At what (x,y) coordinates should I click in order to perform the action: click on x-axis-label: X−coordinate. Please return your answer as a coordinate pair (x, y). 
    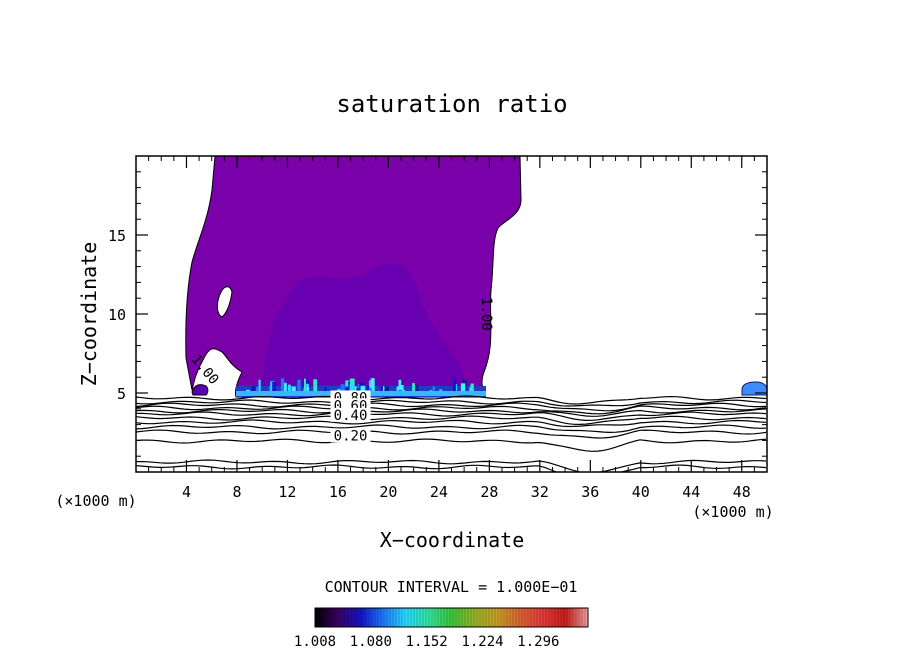
    Looking at the image, I should click on (452, 540).